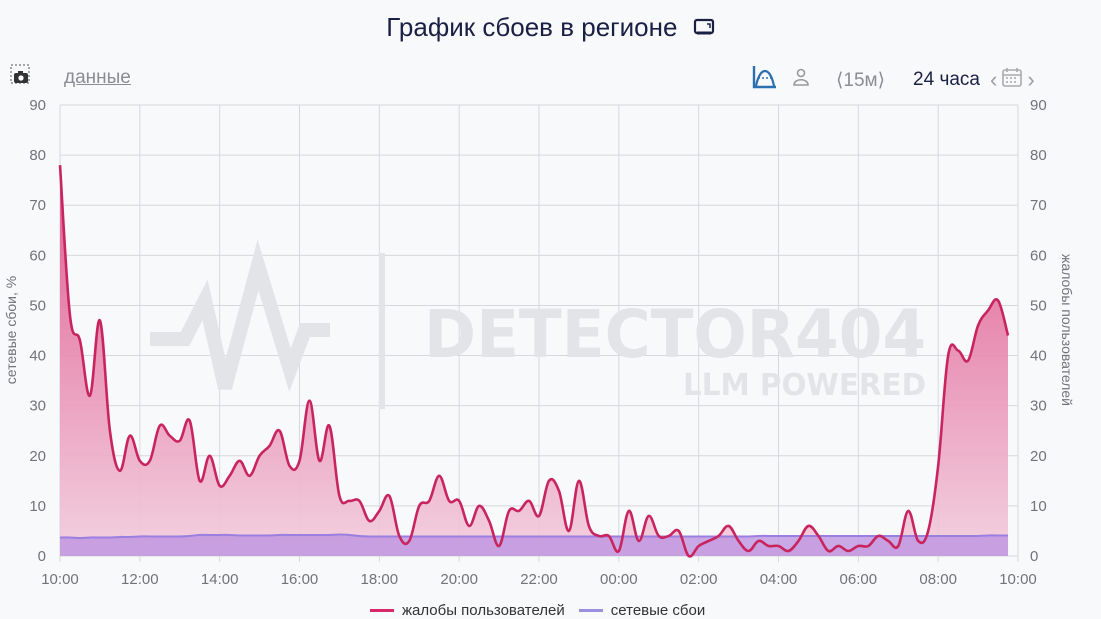 The image size is (1101, 619). I want to click on svg-text: DETECTOR404, so click(675, 334).